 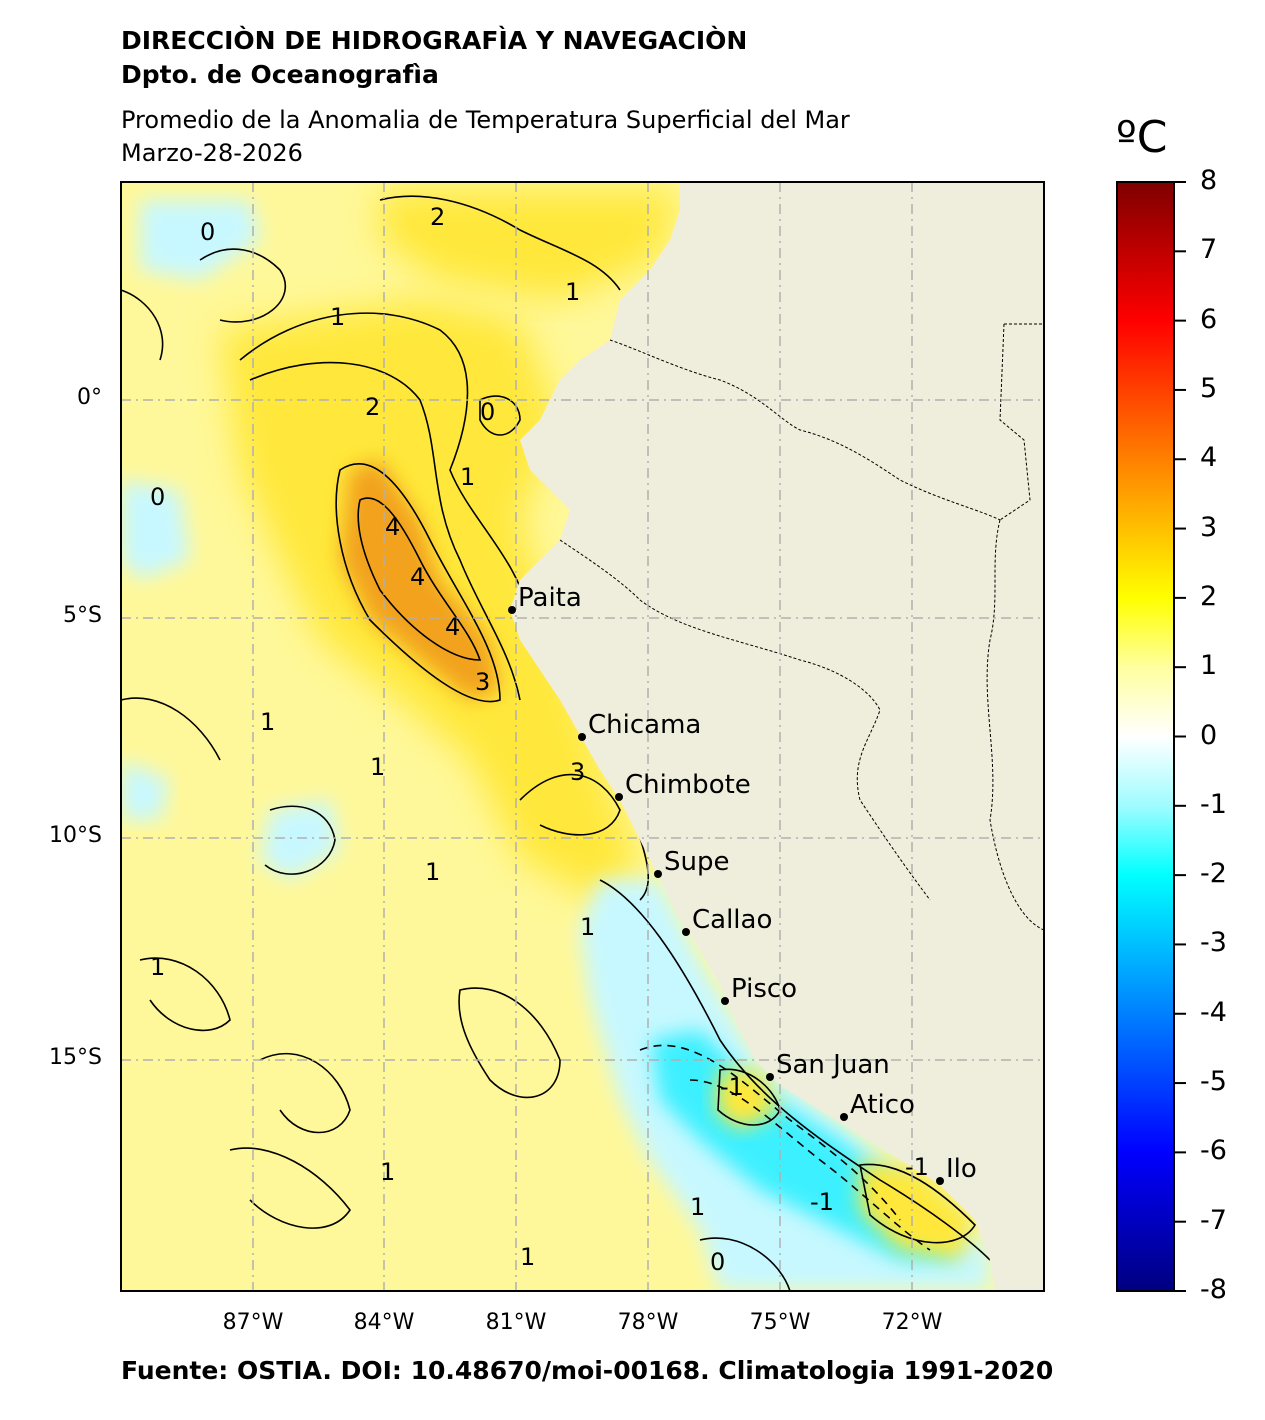 I want to click on colorbar-tick-label: -8, so click(x=1213, y=1289).